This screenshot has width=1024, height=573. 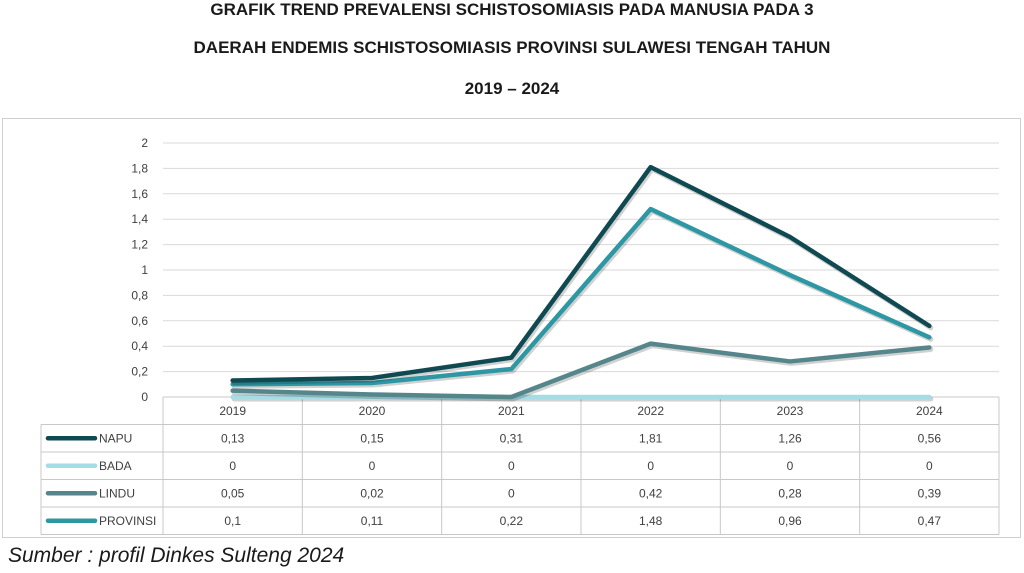 What do you see at coordinates (512, 521) in the screenshot?
I see `data-label: 0,22` at bounding box center [512, 521].